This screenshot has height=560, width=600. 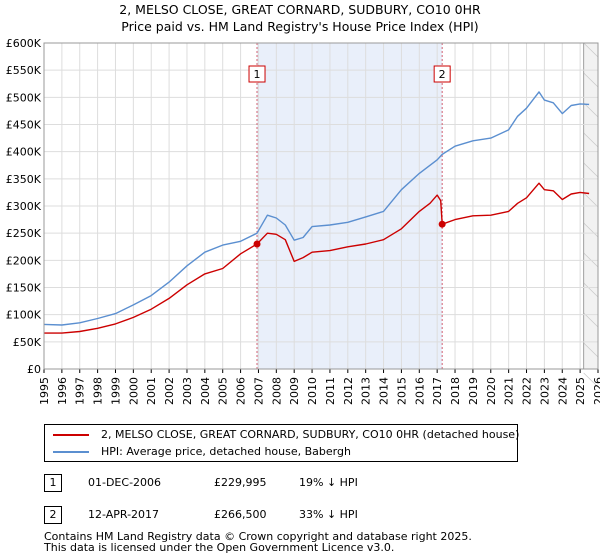 I want to click on y-tick-label: £300K, so click(x=24, y=206).